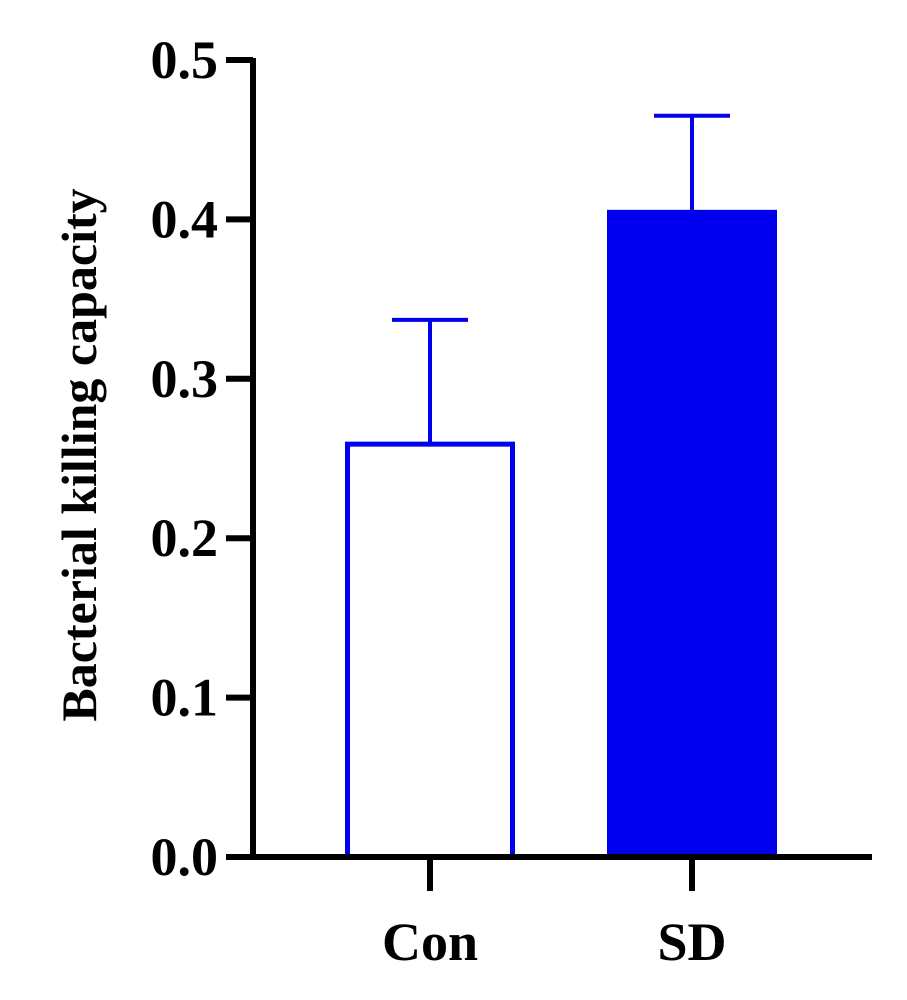 This screenshot has width=907, height=1000. Describe the element at coordinates (185, 538) in the screenshot. I see `y-tick-label: 0.2` at that location.